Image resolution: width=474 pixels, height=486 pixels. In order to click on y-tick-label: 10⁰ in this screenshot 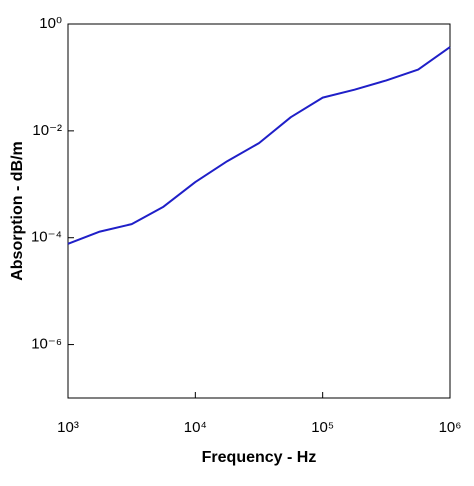, I will do `click(50, 23)`.